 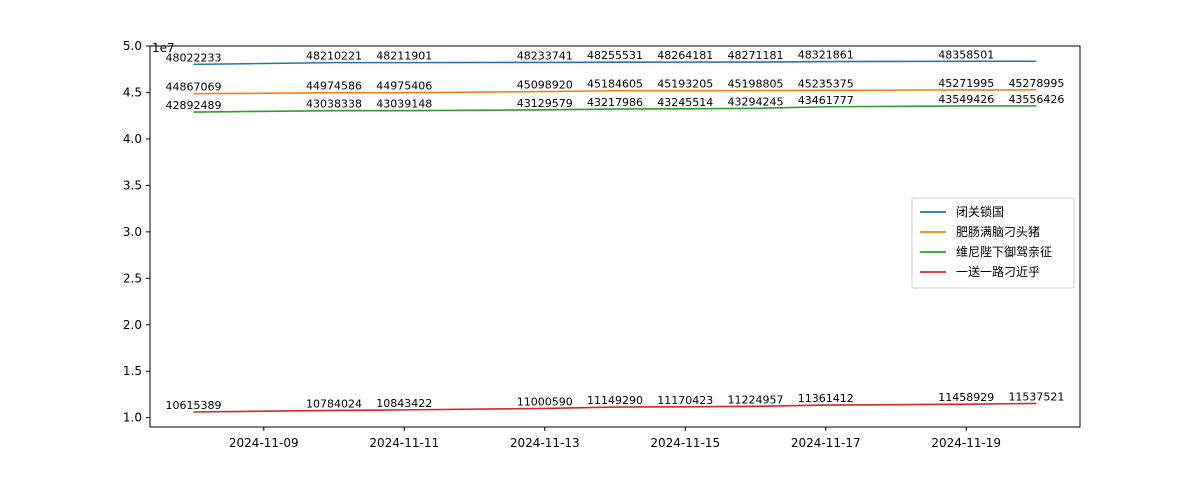 What do you see at coordinates (545, 103) in the screenshot?
I see `data-label: 43129579` at bounding box center [545, 103].